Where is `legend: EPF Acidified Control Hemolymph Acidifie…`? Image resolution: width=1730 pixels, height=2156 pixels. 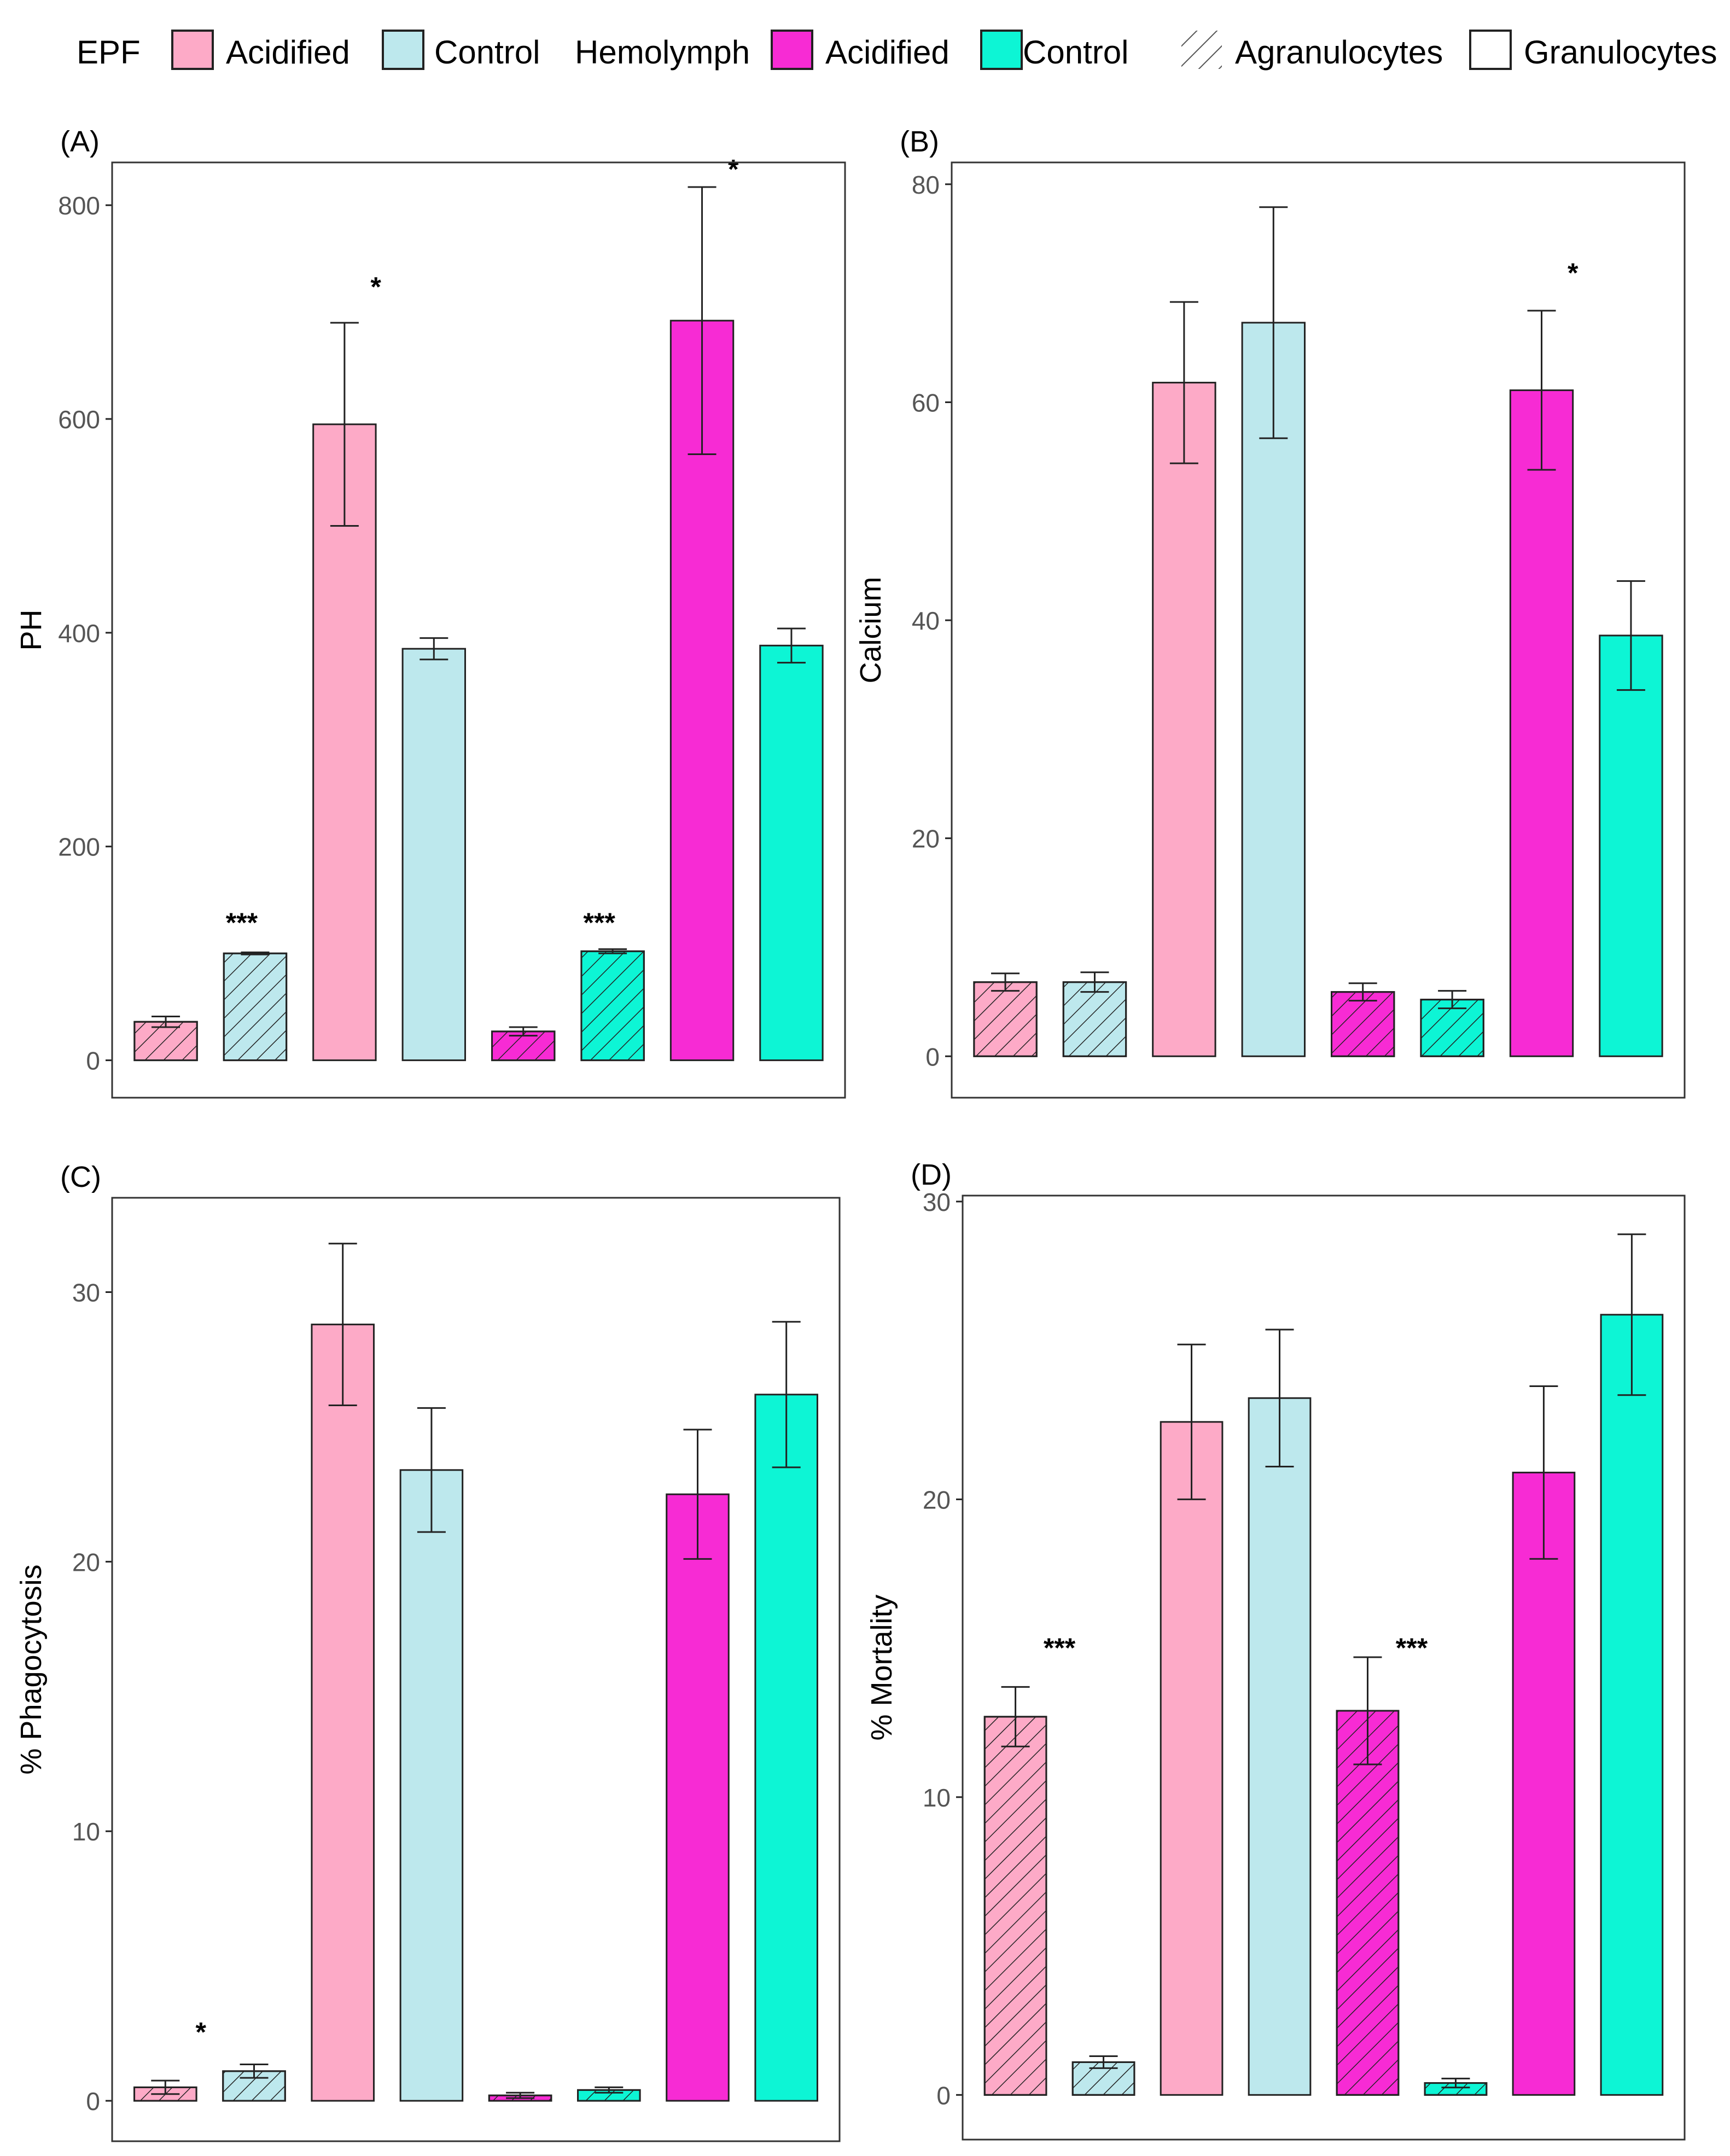
legend: EPF Acidified Control Hemolymph Acidifie… is located at coordinates (897, 50).